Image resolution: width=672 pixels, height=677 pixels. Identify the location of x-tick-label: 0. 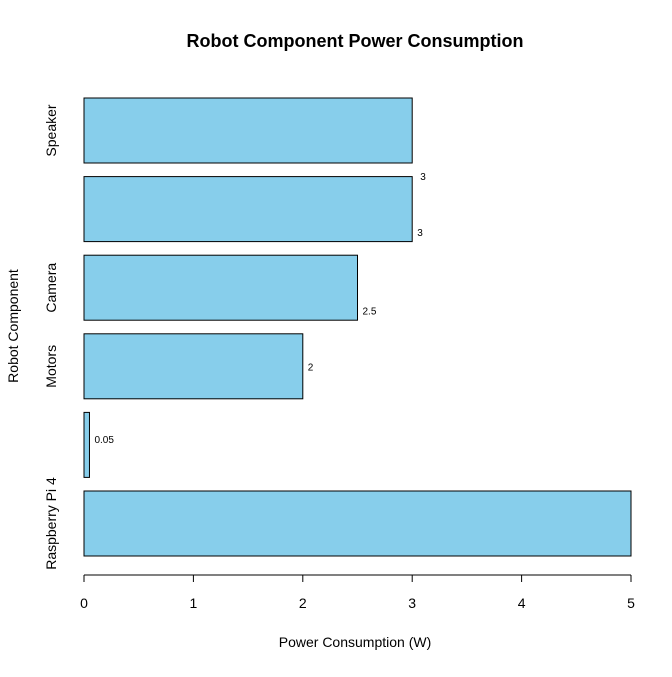
(84, 603).